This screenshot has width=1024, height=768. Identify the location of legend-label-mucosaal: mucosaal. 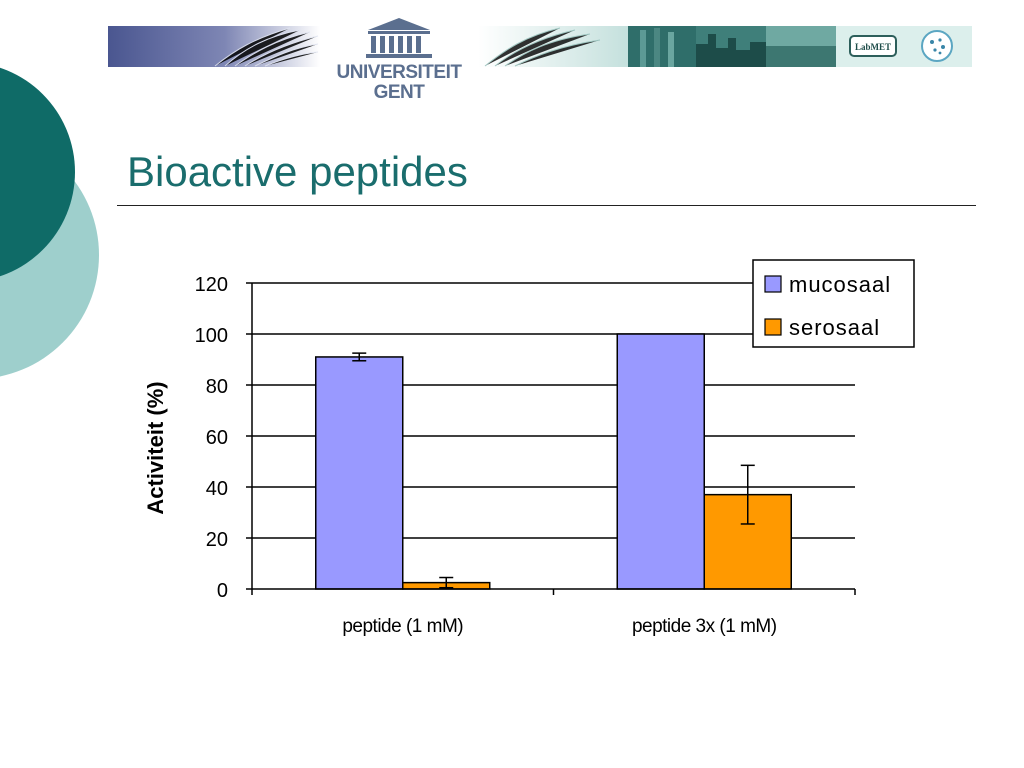
(840, 284).